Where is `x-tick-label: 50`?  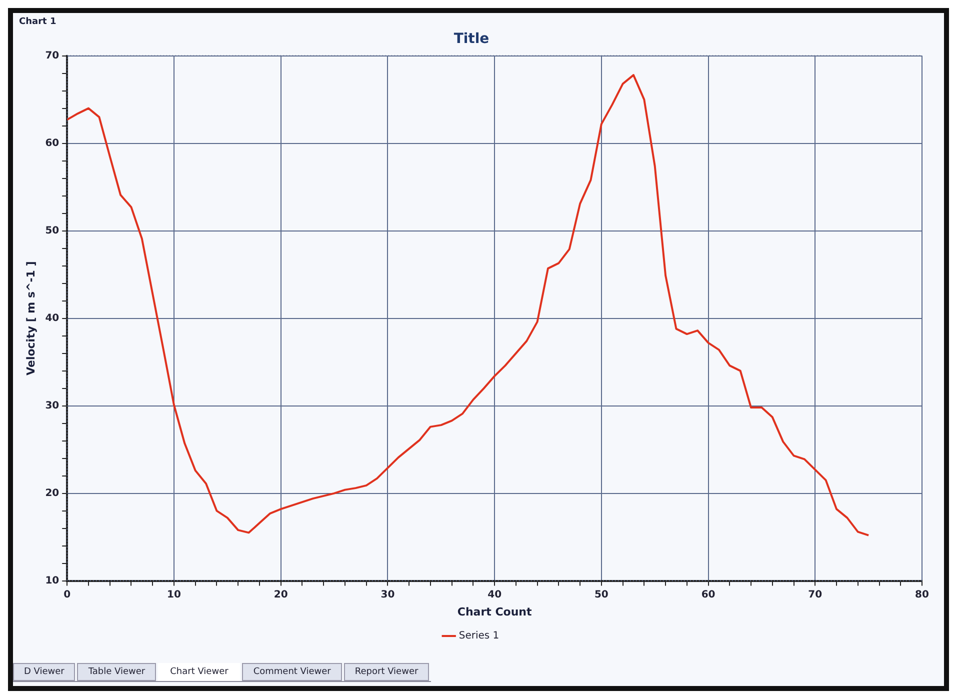 x-tick-label: 50 is located at coordinates (601, 594).